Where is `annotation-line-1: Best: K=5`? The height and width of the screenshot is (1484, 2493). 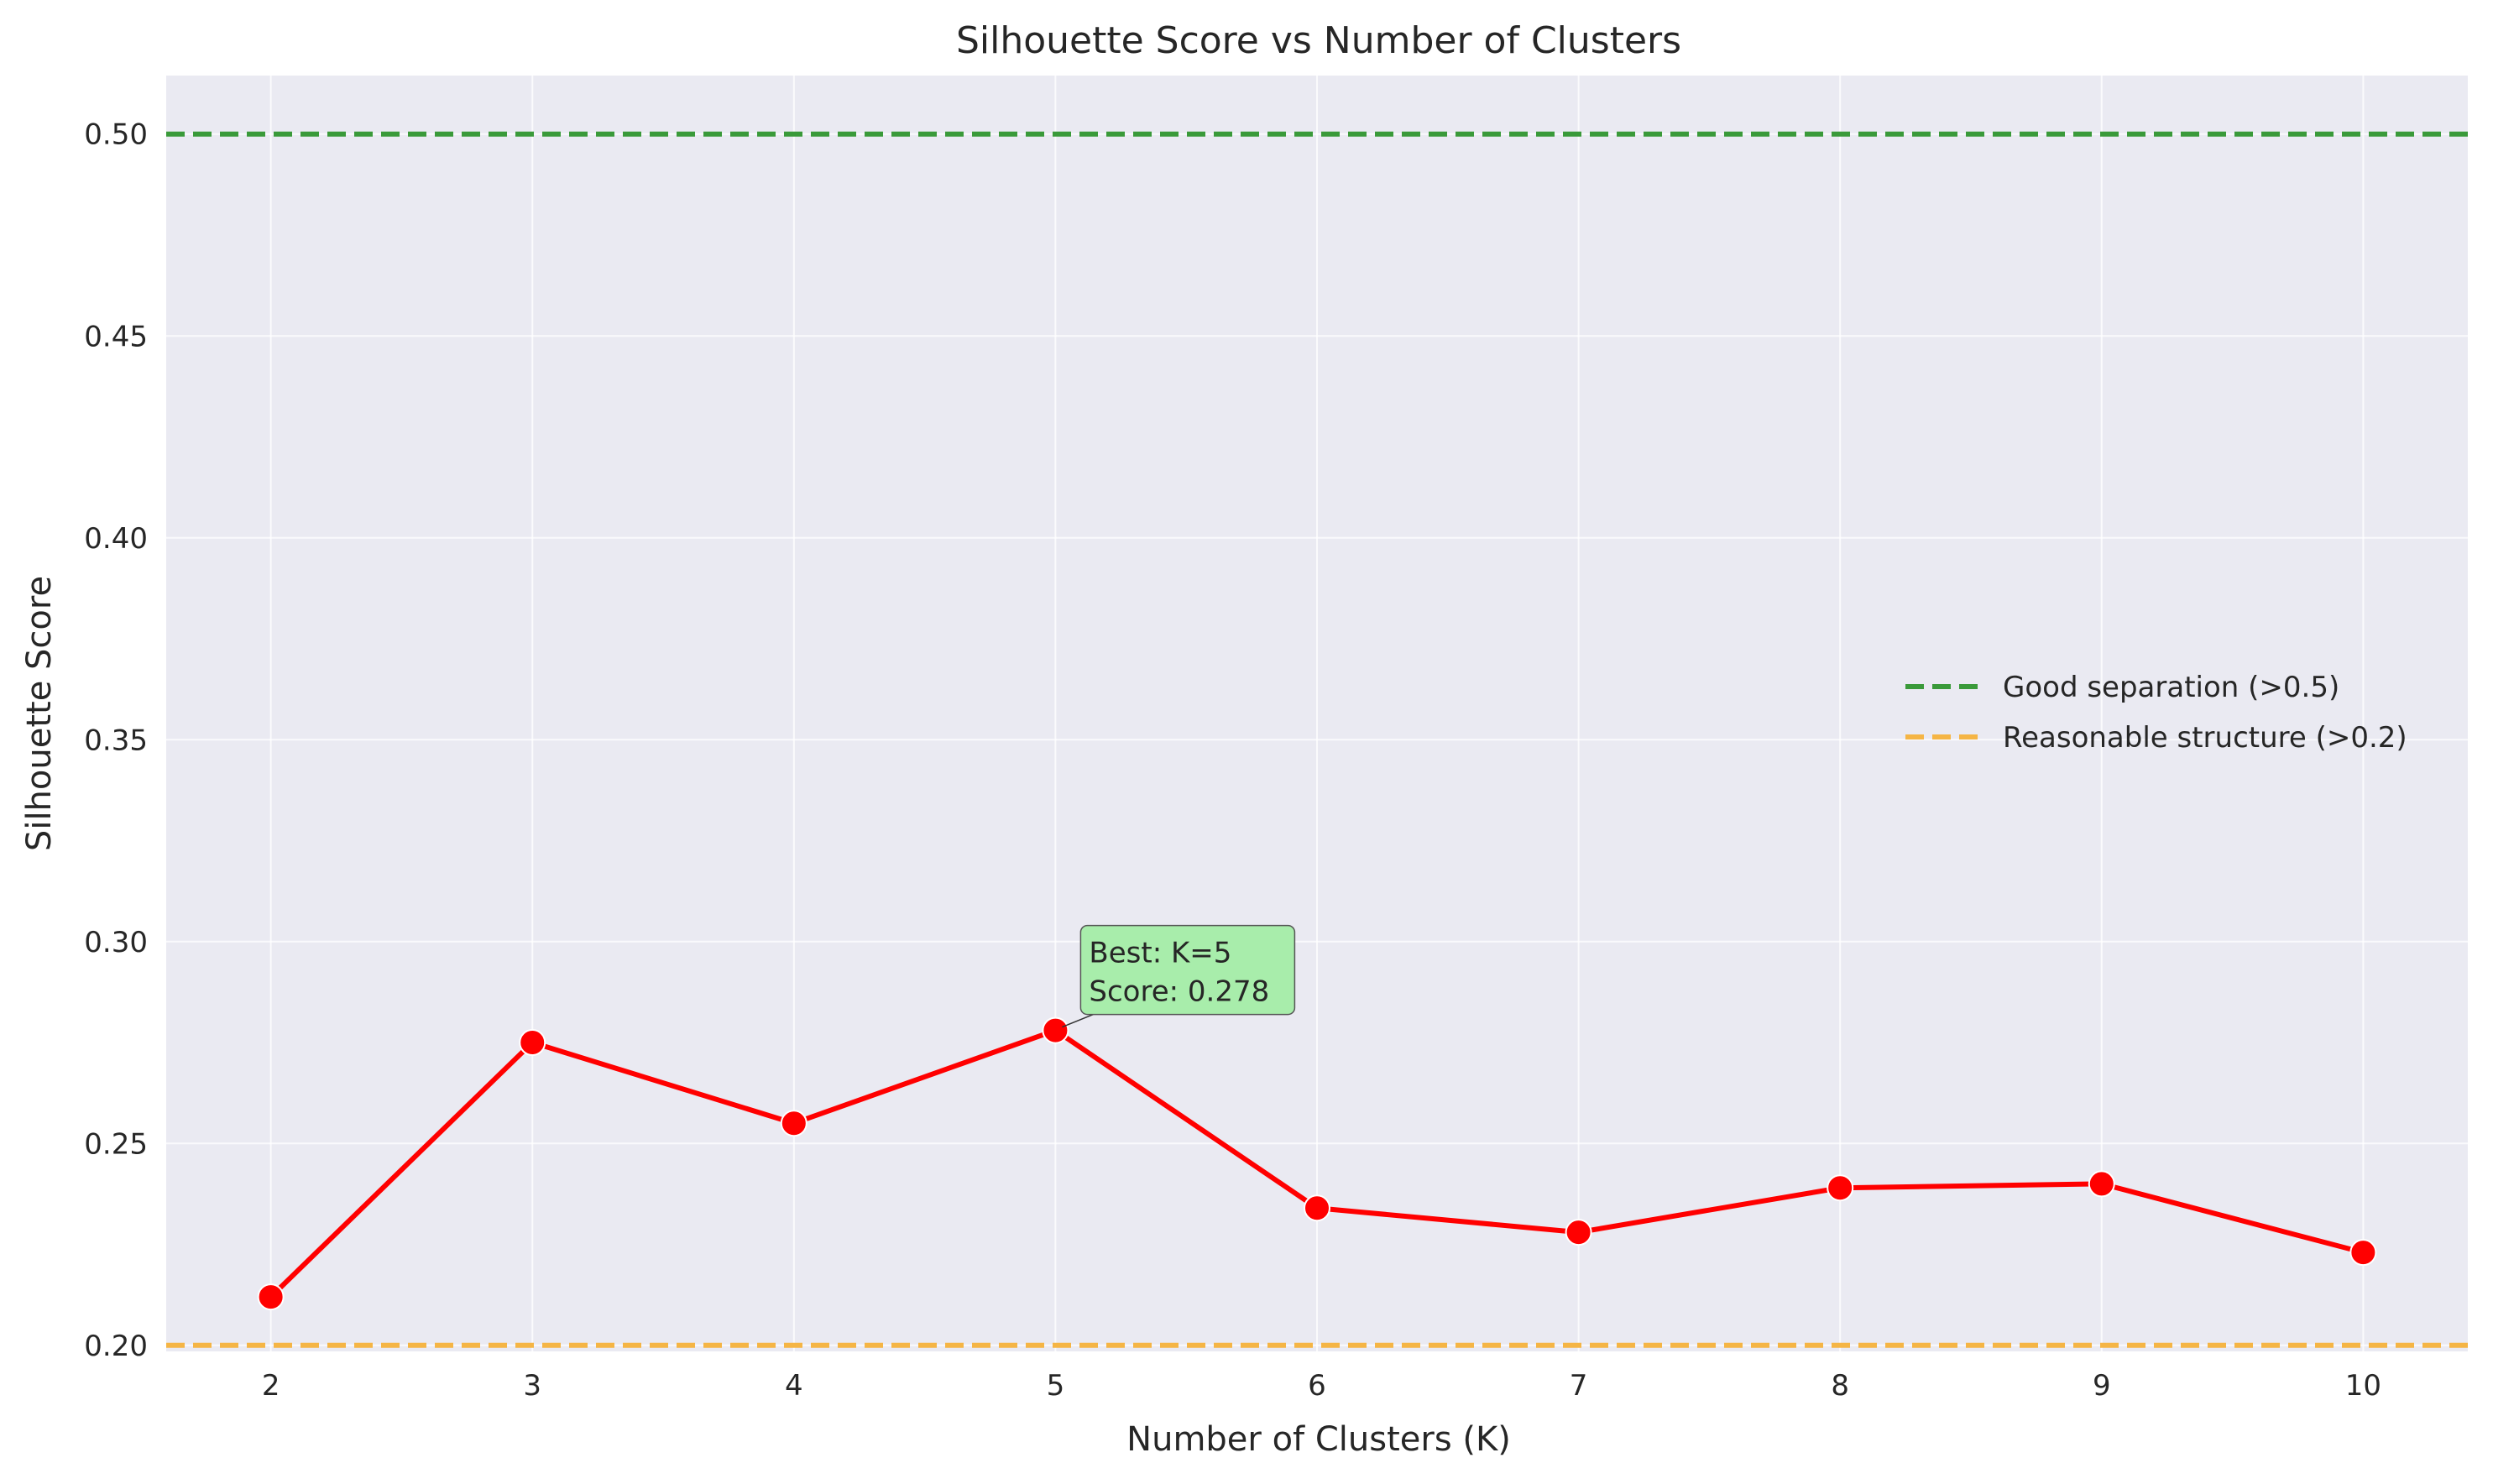 annotation-line-1: Best: K=5 is located at coordinates (1160, 953).